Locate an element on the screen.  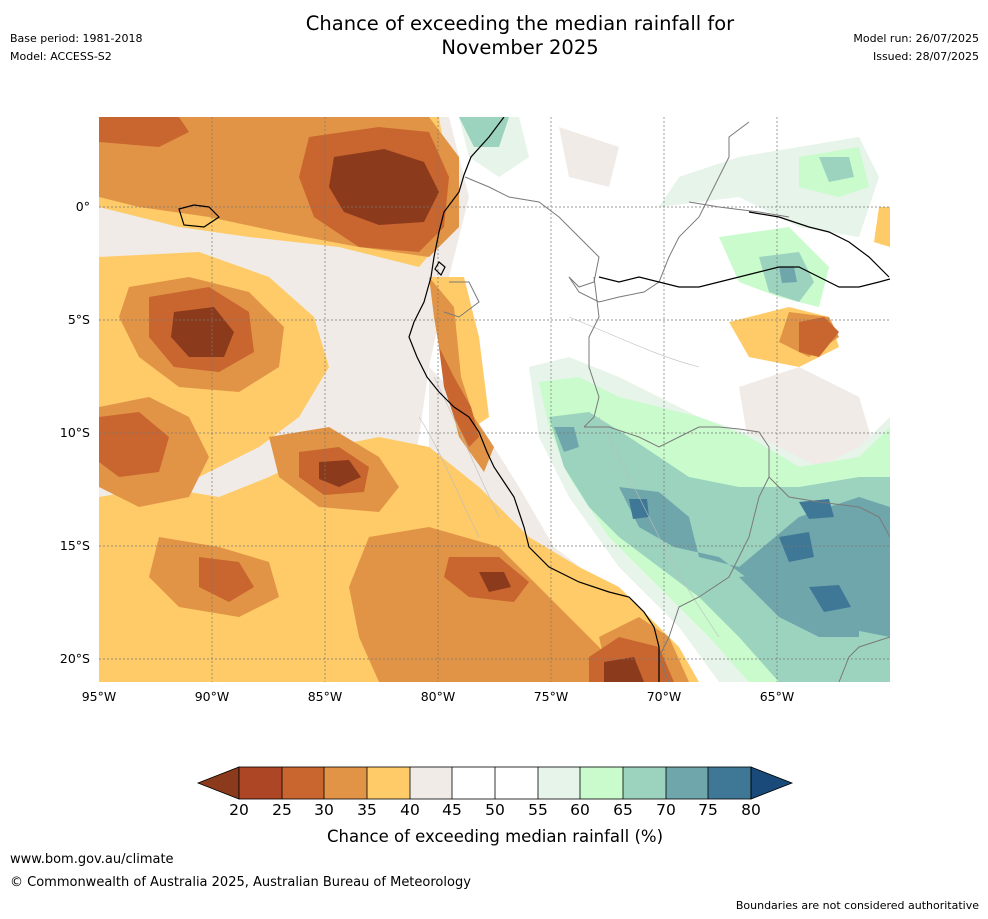
colorbar-under-arrow is located at coordinates (218, 783).